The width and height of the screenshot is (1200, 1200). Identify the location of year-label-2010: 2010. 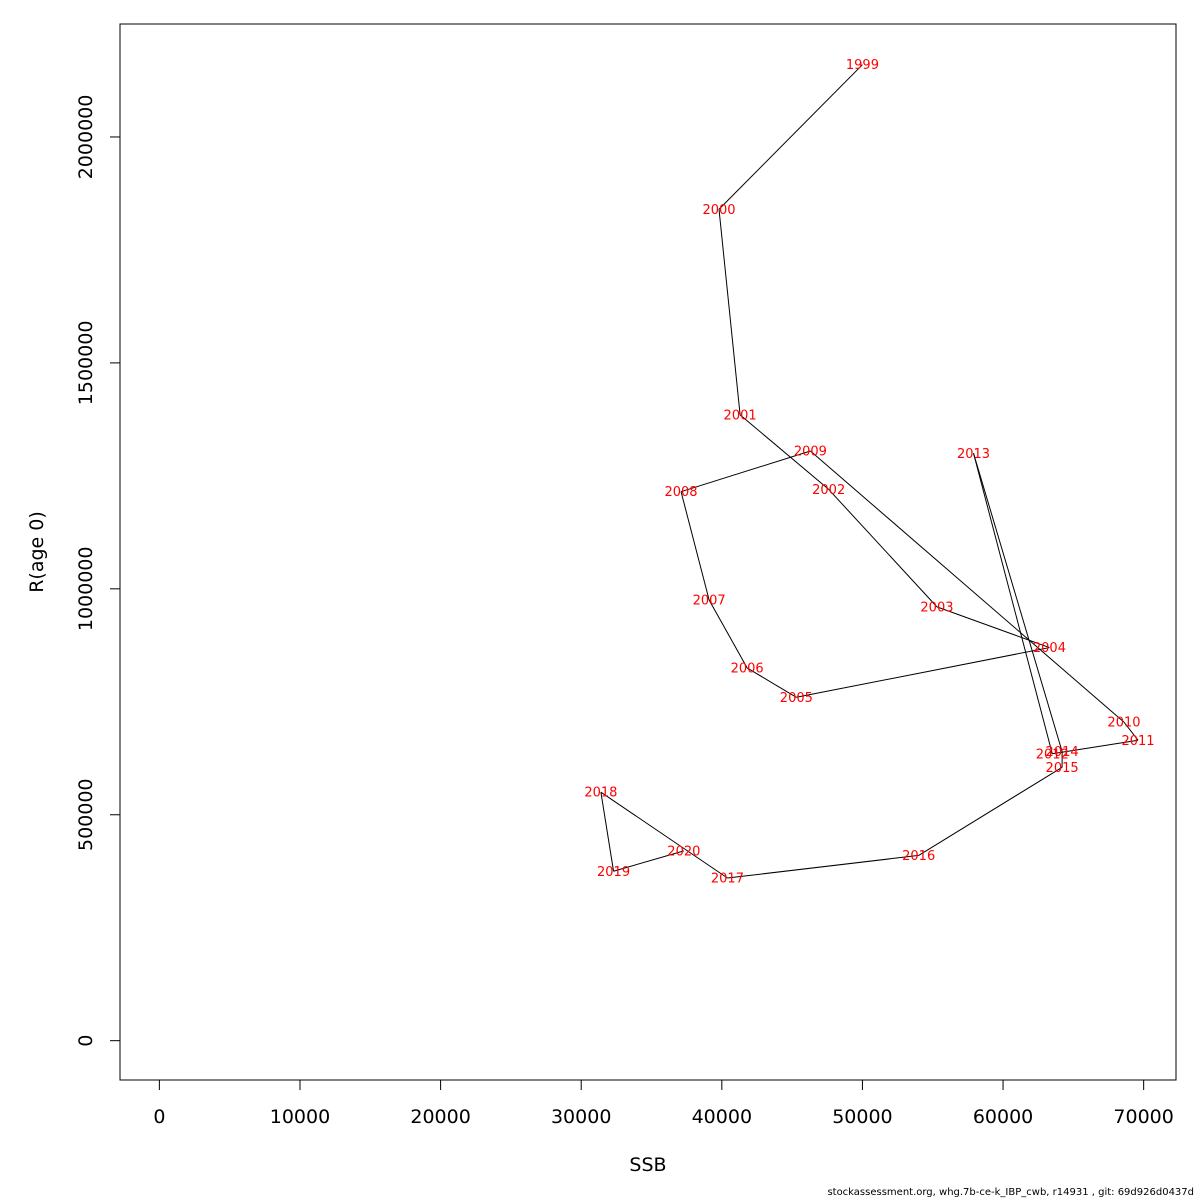
(1123, 723).